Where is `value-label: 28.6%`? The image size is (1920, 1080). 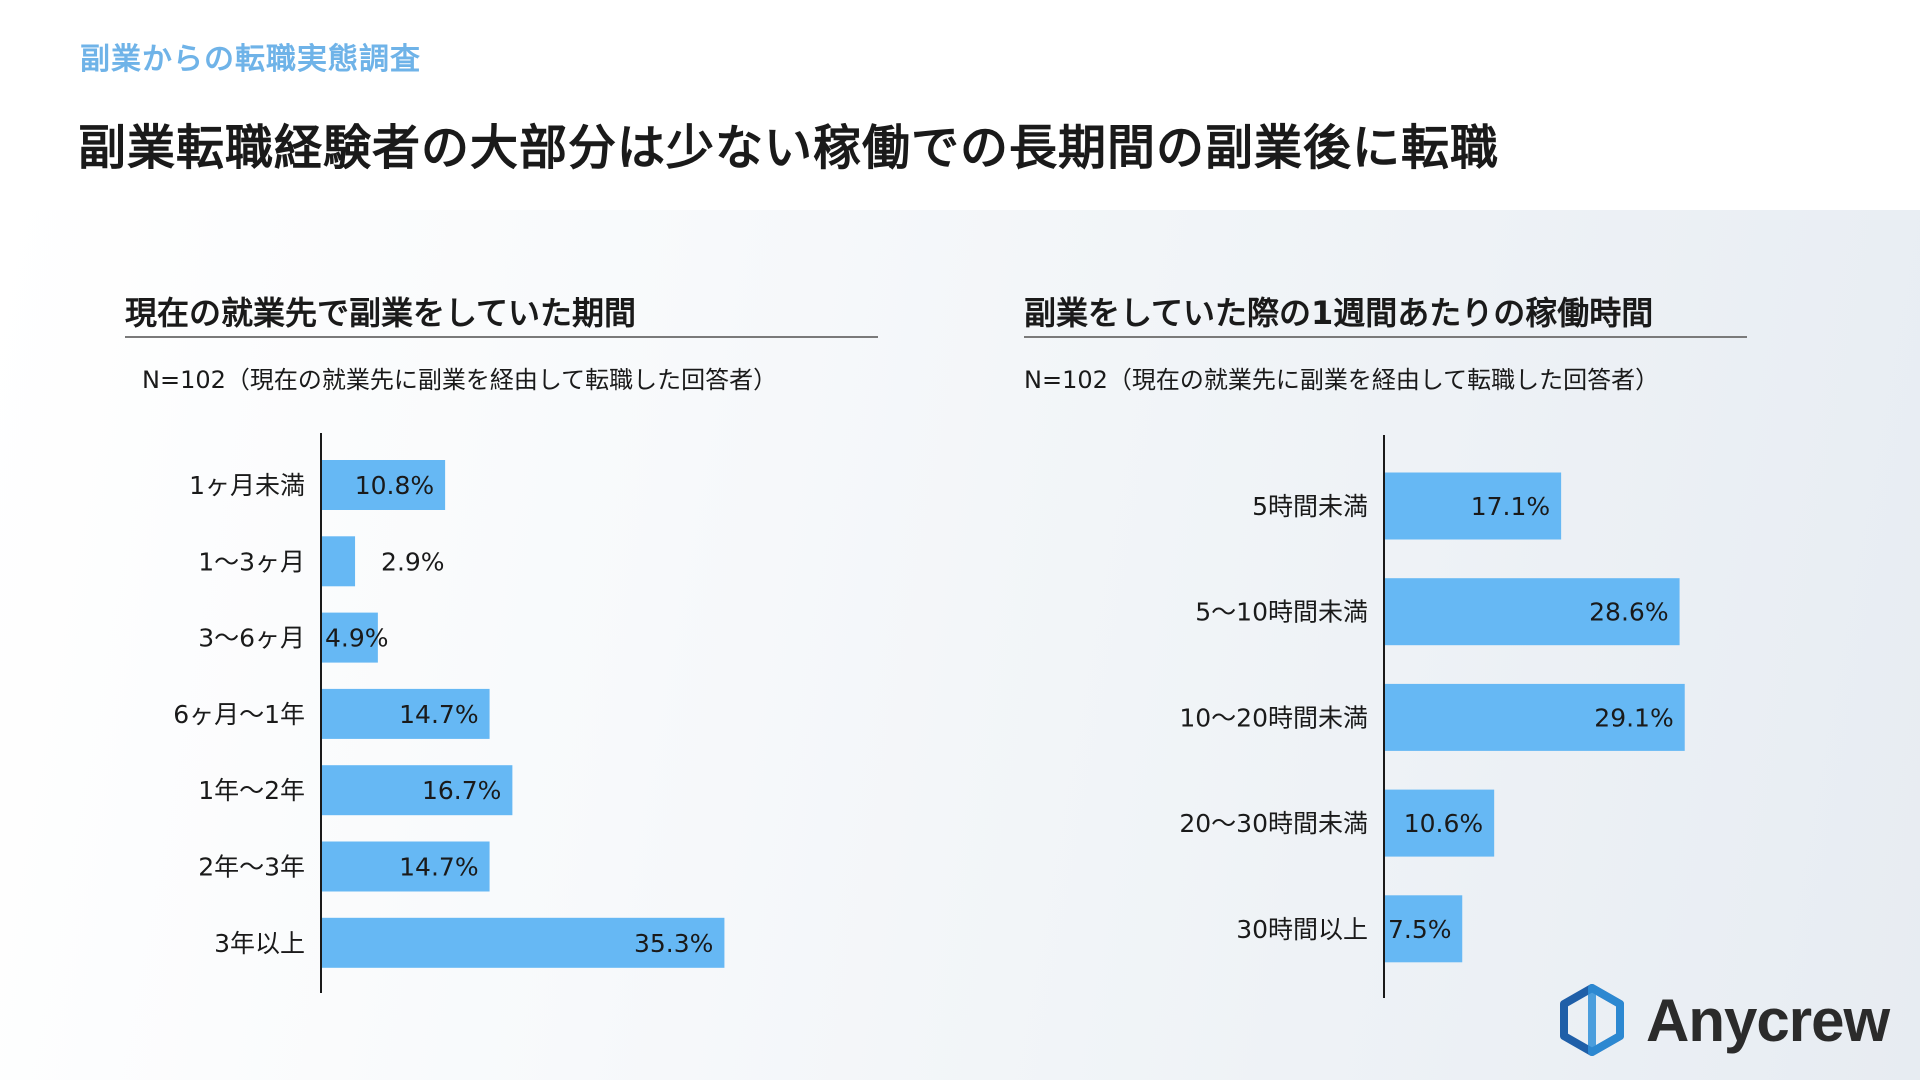
value-label: 28.6% is located at coordinates (1628, 612).